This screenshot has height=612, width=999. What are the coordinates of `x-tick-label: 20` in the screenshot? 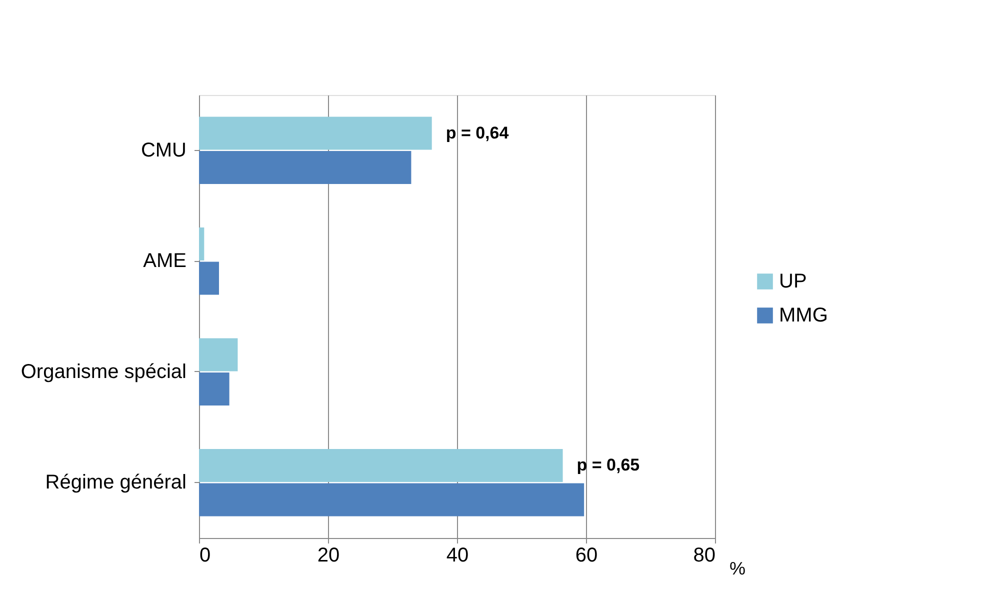 It's located at (328, 555).